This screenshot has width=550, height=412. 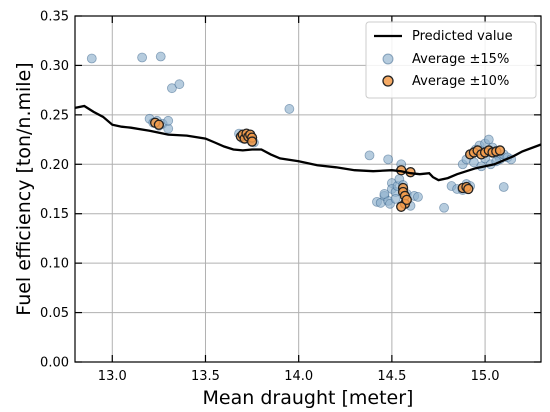 What do you see at coordinates (54, 17) in the screenshot?
I see `y-tick-label: 0.35` at bounding box center [54, 17].